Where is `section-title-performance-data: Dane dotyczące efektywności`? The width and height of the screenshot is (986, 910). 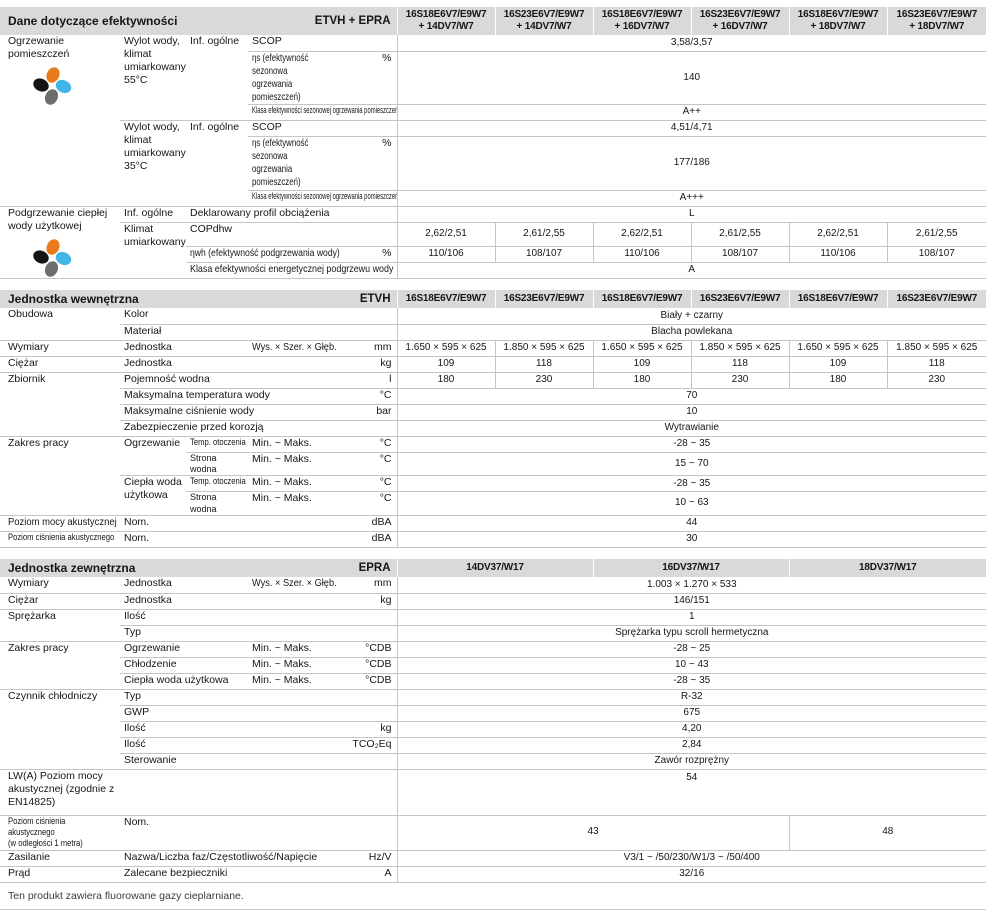
section-title-performance-data: Dane dotyczące efektywności is located at coordinates (124, 21).